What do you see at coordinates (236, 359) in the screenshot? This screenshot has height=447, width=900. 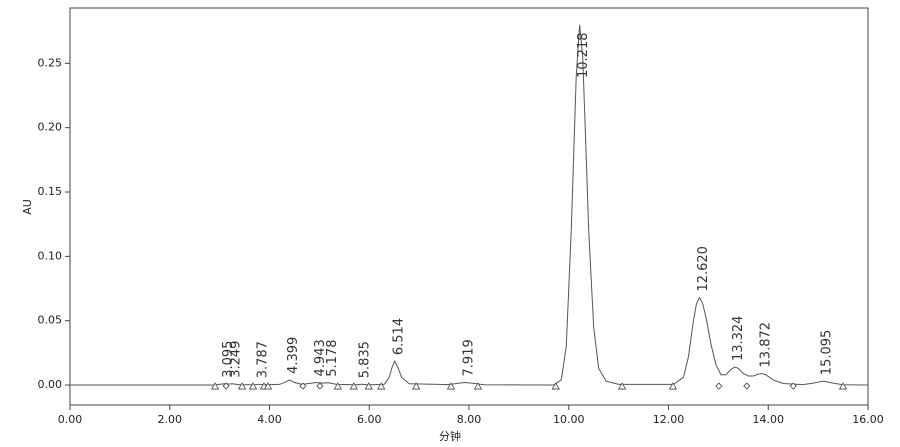 I see `peak-label: 3.249` at bounding box center [236, 359].